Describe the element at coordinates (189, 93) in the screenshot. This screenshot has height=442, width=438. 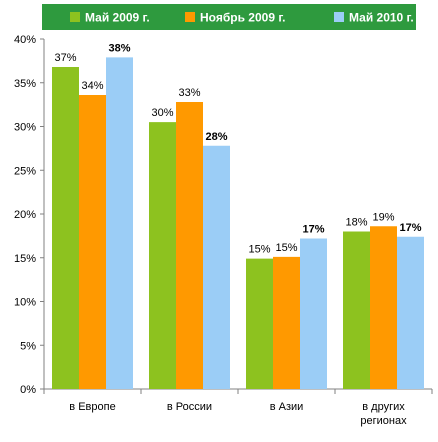
I see `data-label: 33%` at that location.